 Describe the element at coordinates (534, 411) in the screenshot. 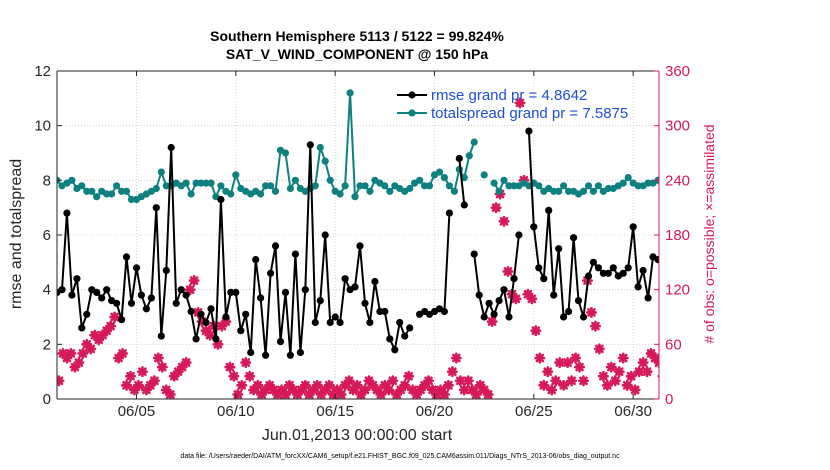

I see `x-tick-label: 06/25` at that location.